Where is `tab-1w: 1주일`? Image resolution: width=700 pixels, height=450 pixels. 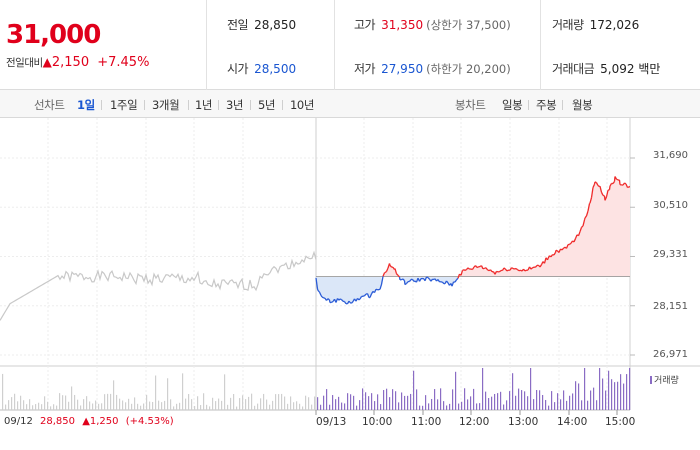
tab-1w: 1주일 is located at coordinates (124, 105).